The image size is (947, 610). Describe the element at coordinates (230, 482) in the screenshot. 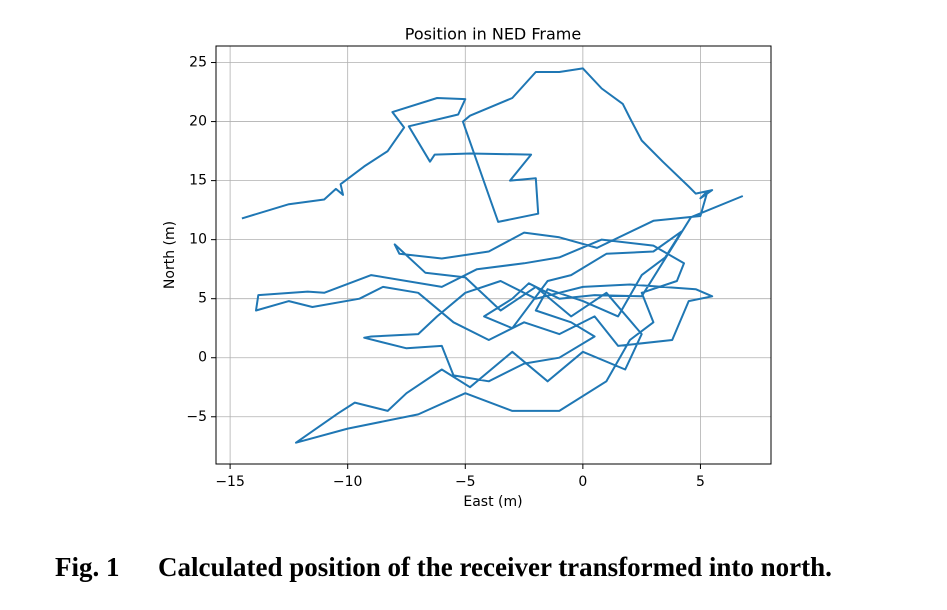

I see `x-tick-label: −15` at that location.